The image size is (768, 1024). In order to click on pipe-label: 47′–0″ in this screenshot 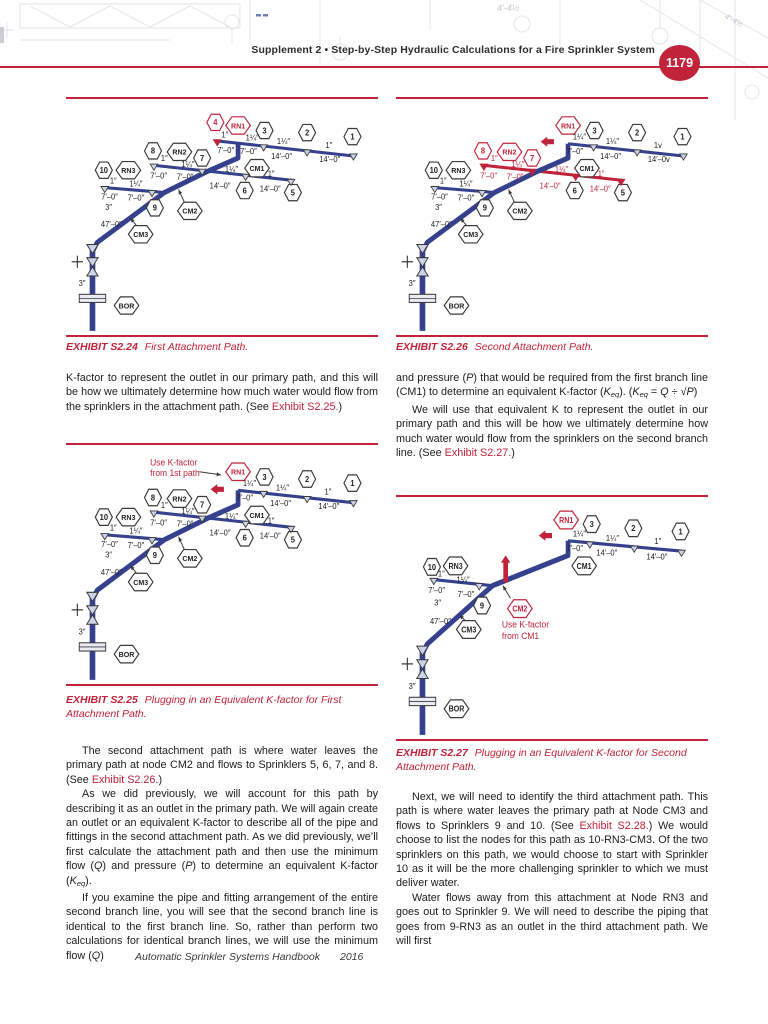, I will do `click(111, 224)`.